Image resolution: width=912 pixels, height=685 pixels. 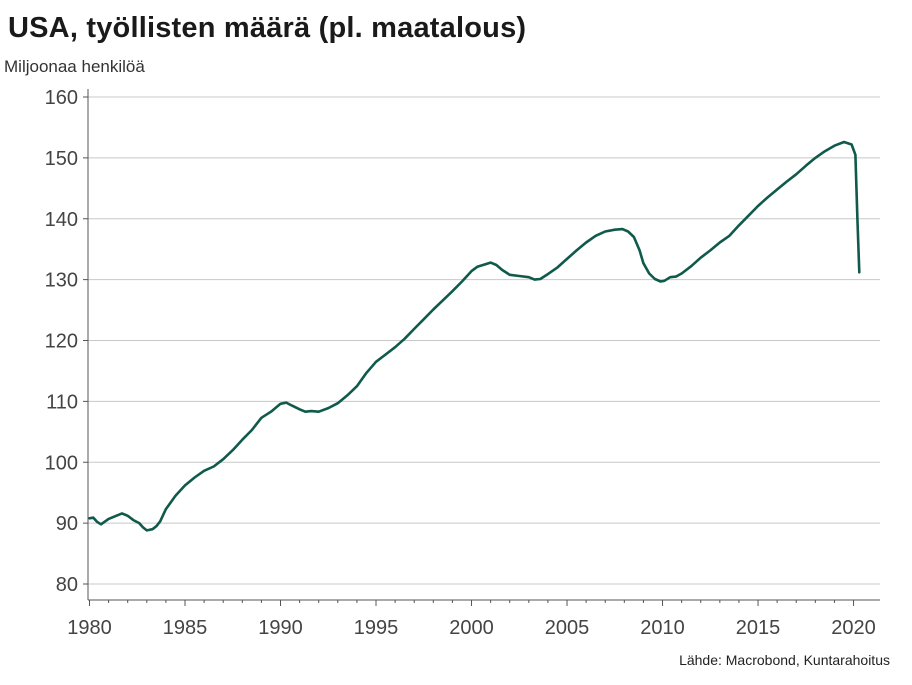 What do you see at coordinates (61, 463) in the screenshot?
I see `y-tick-label-100: 100` at bounding box center [61, 463].